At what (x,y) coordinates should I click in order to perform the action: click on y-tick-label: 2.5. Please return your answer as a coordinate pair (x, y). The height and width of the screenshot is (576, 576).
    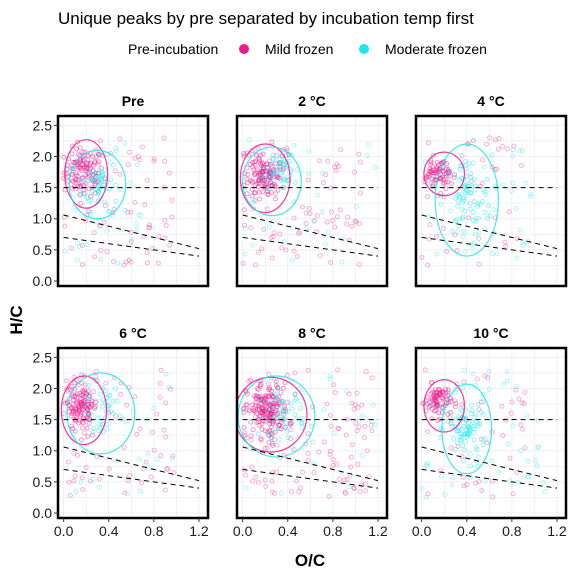
    Looking at the image, I should click on (43, 357).